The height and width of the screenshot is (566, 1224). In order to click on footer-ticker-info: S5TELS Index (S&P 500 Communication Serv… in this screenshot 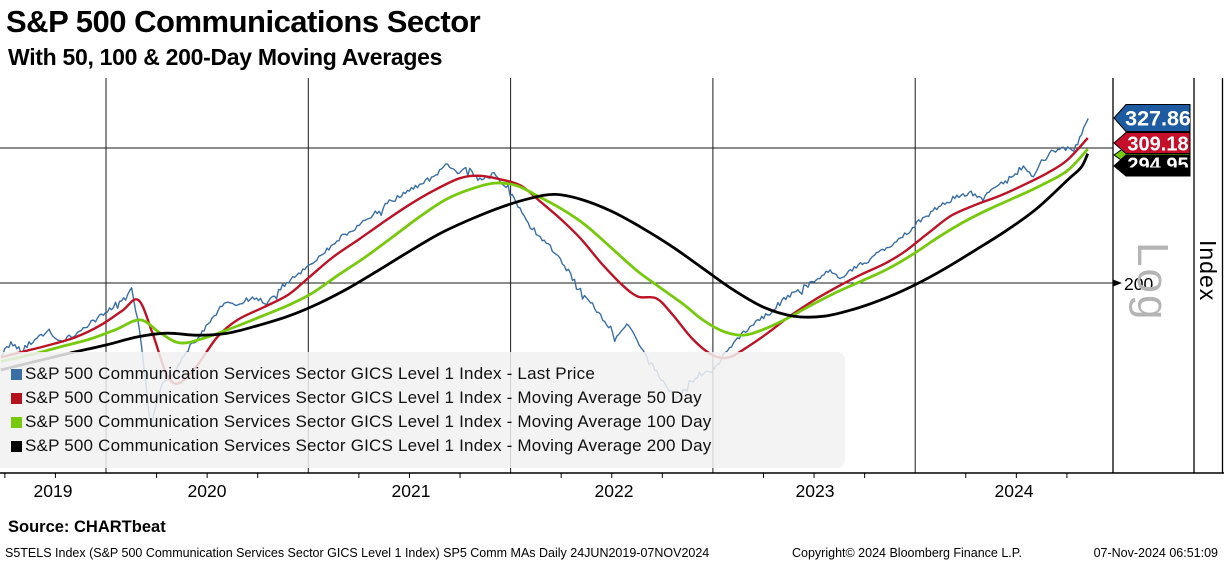, I will do `click(357, 553)`.